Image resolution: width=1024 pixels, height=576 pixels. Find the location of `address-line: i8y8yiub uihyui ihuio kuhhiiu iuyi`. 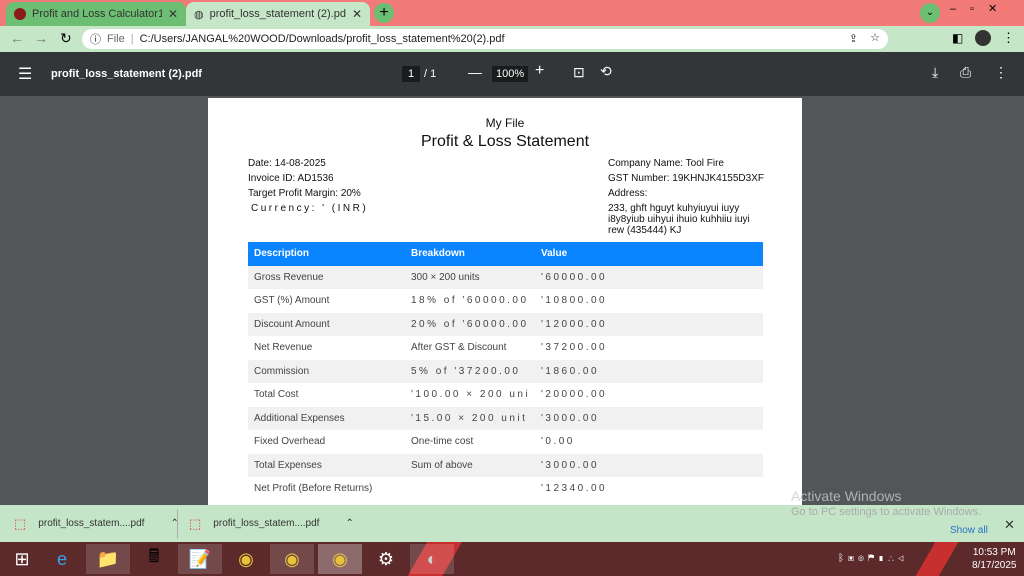

address-line: i8y8yiub uihyui ihuio kuhhiiu iuyi is located at coordinates (679, 219).